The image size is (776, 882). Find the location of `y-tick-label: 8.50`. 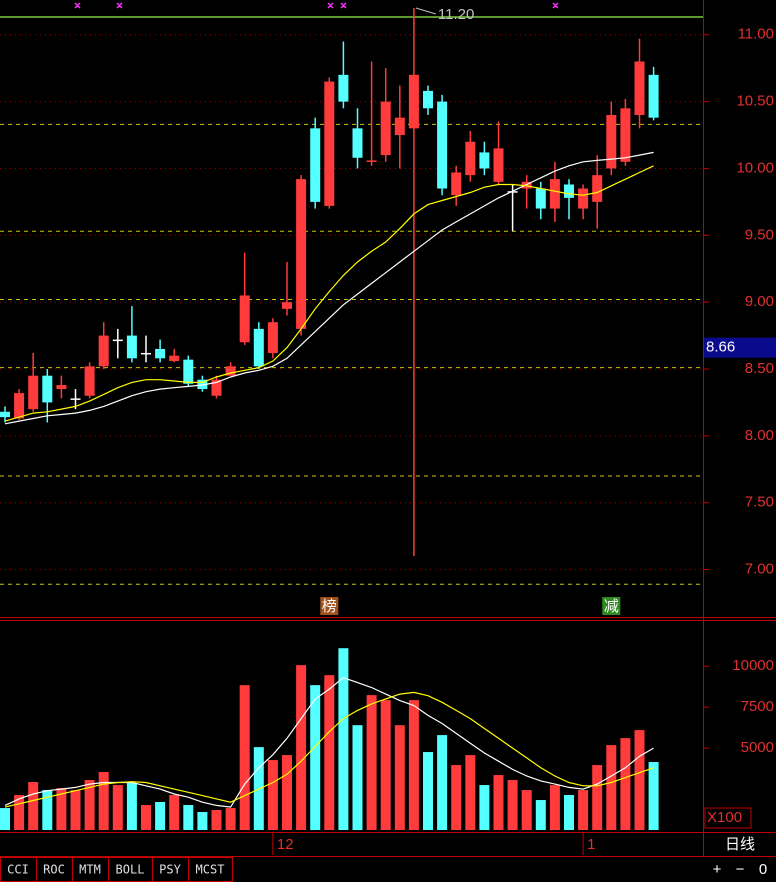

y-tick-label: 8.50 is located at coordinates (759, 368).